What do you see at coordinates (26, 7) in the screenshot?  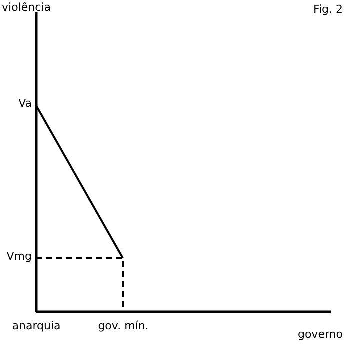 I see `text: violência` at bounding box center [26, 7].